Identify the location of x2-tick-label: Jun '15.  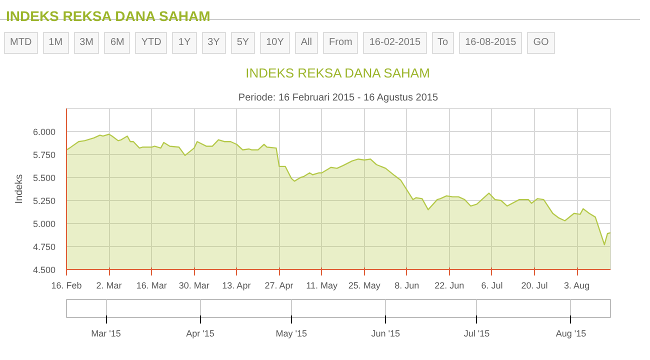
(385, 333).